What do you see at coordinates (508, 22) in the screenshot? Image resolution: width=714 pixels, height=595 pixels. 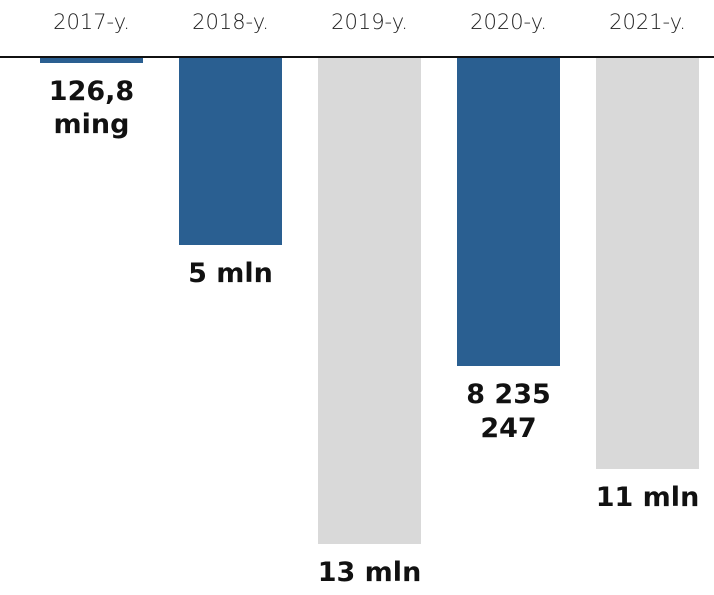 I see `x-tick-label: 2020-y.` at bounding box center [508, 22].